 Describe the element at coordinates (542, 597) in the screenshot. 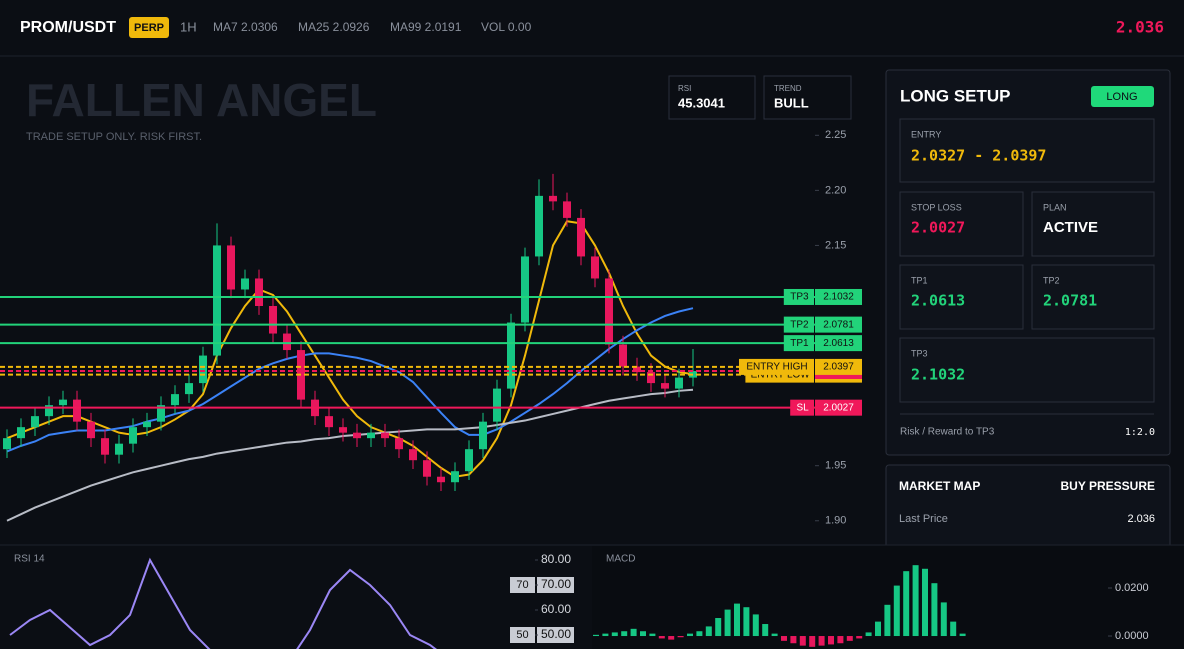

I see `rsi-axis: 80.00 70.00 60.00 50.00 70 50` at that location.